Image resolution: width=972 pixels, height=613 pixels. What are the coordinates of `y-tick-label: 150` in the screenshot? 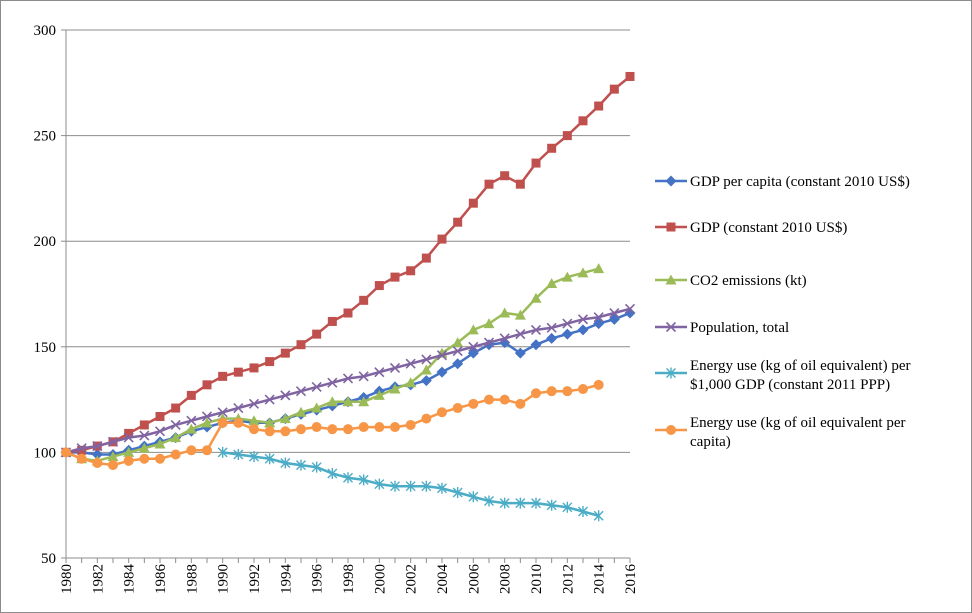 It's located at (45, 348).